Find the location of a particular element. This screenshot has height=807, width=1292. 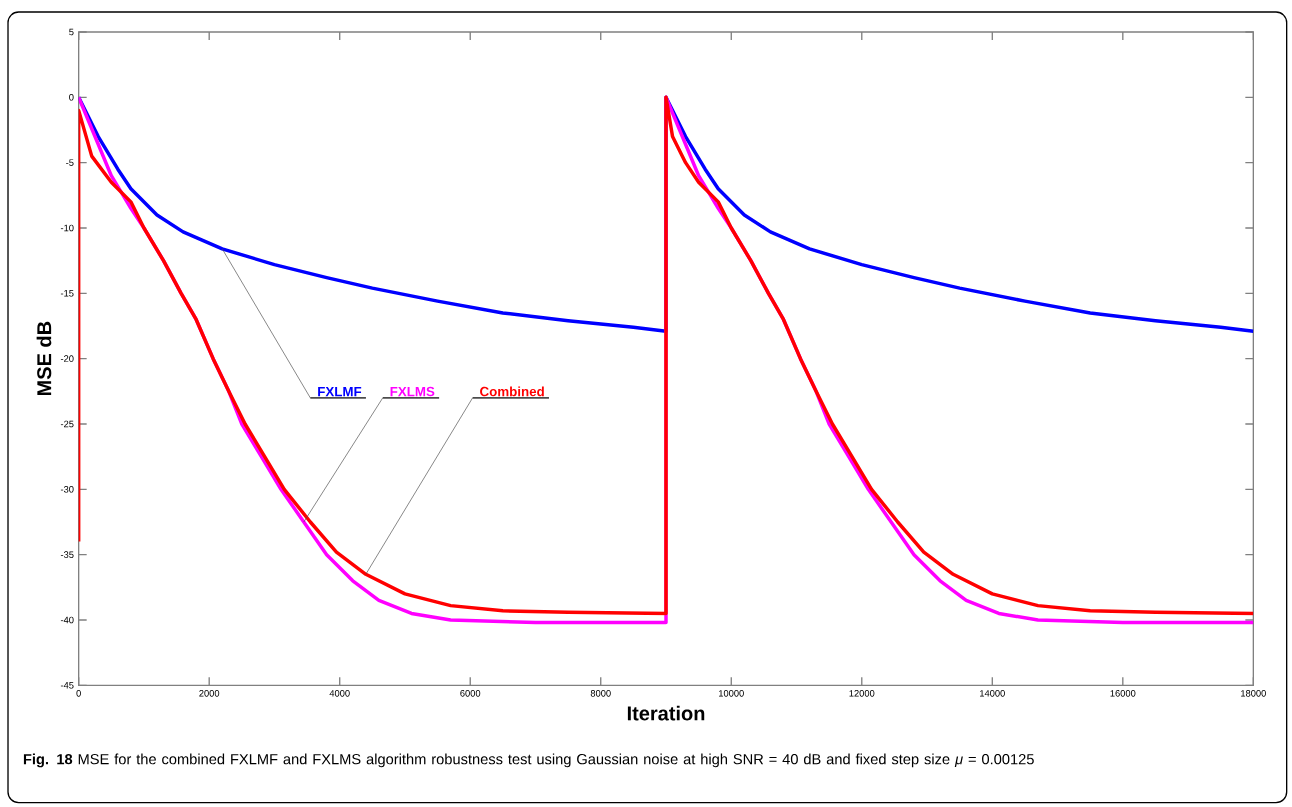

y-tick-label: -5 is located at coordinates (70, 163).